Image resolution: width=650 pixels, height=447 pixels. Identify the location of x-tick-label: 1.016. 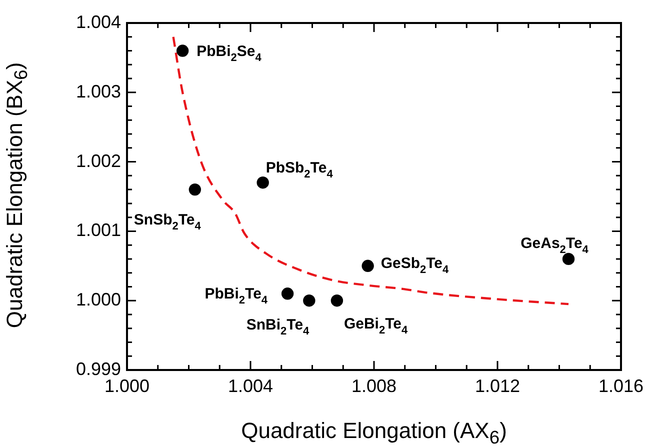
(621, 386).